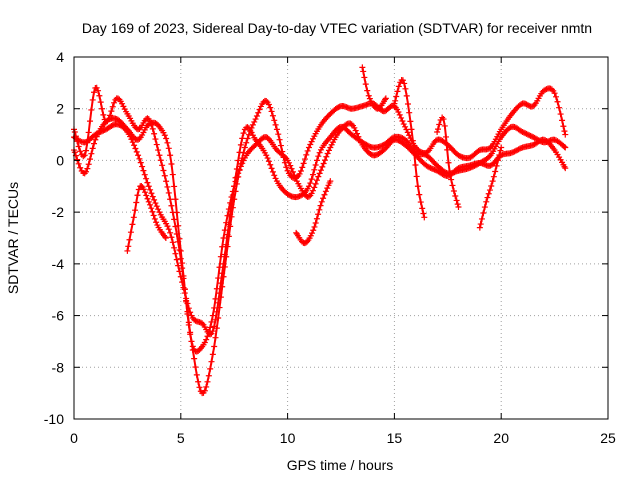 The height and width of the screenshot is (480, 640). What do you see at coordinates (608, 438) in the screenshot?
I see `x-tick-label: 25` at bounding box center [608, 438].